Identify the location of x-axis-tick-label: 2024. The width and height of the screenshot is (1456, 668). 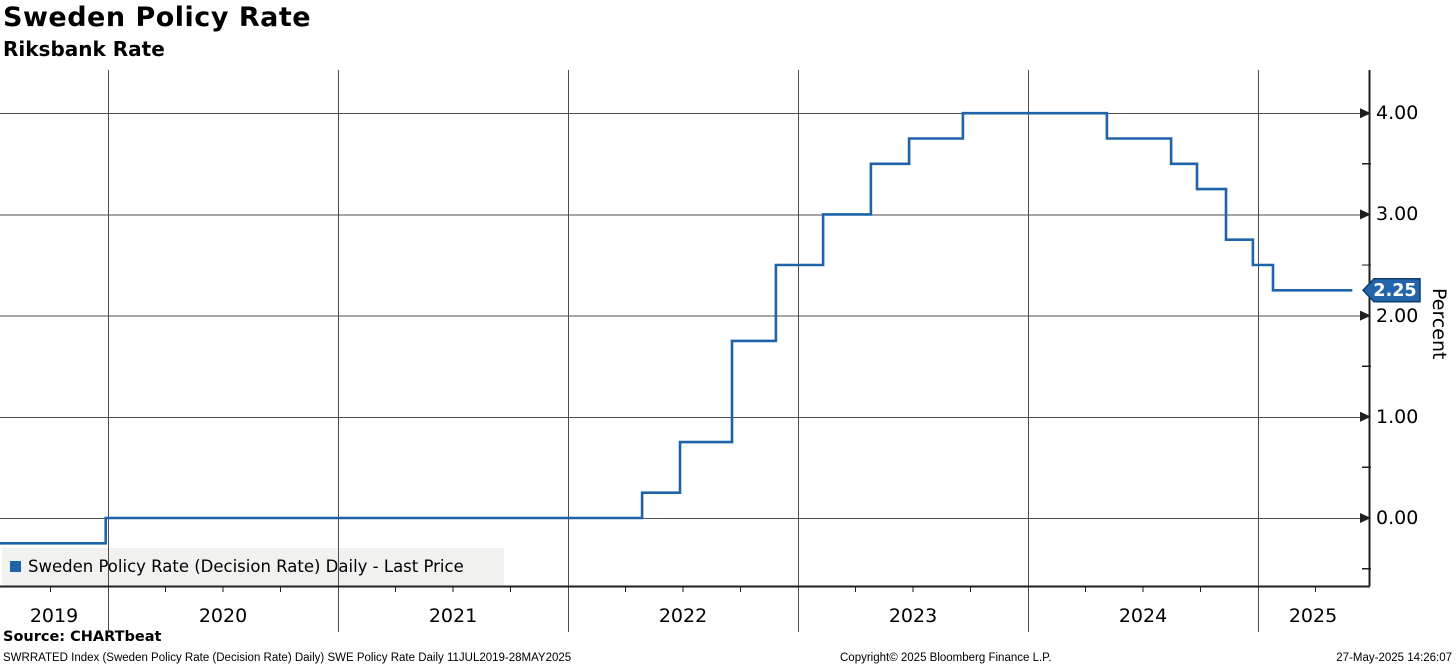
(1143, 616).